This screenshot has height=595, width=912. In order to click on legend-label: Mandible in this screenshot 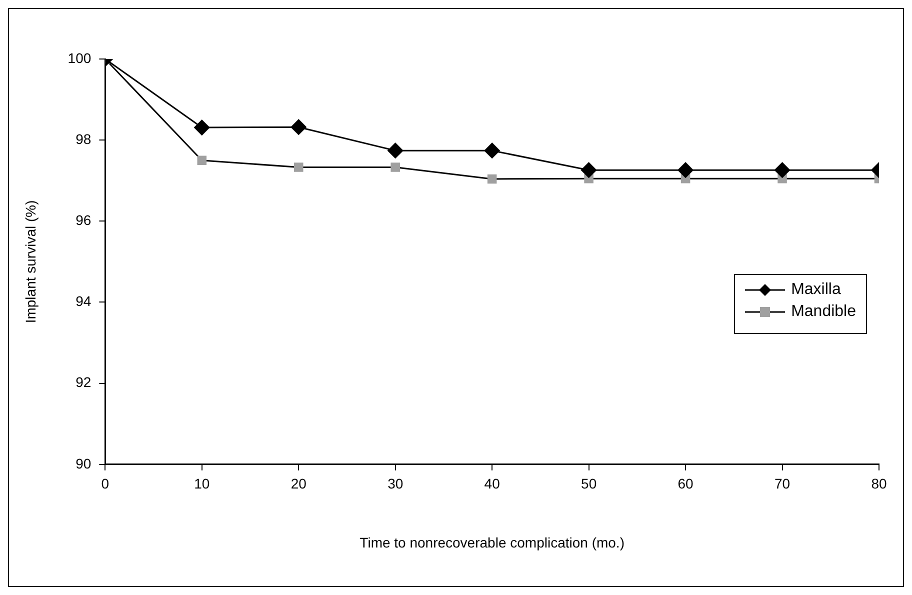, I will do `click(823, 312)`.